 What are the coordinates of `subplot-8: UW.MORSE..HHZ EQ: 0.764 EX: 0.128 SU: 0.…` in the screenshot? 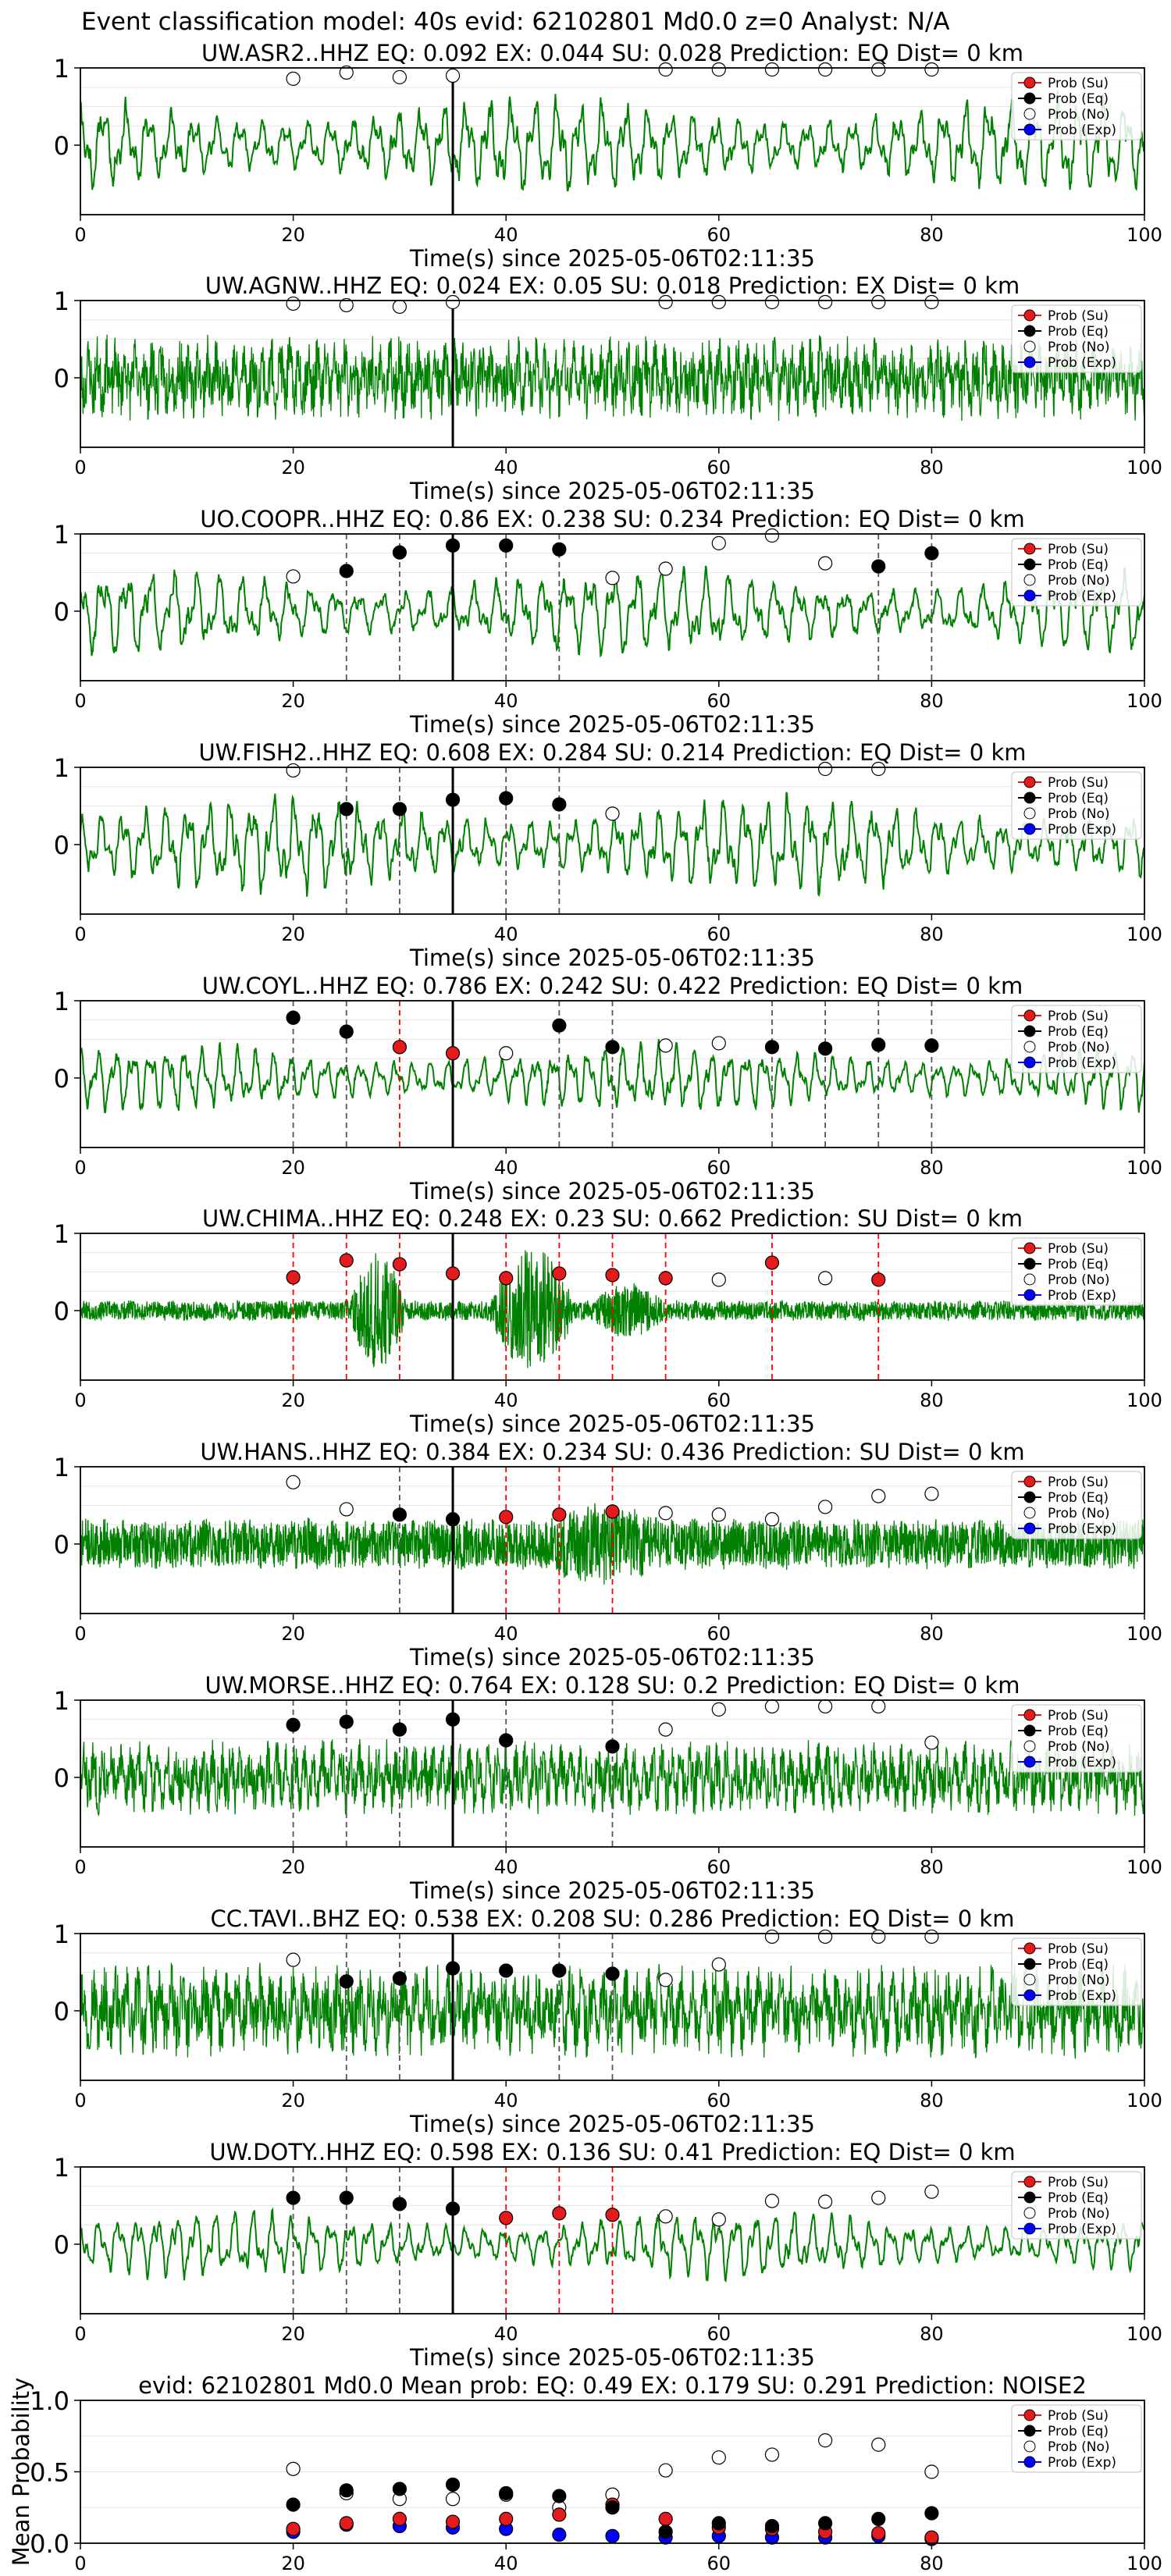 It's located at (608, 1788).